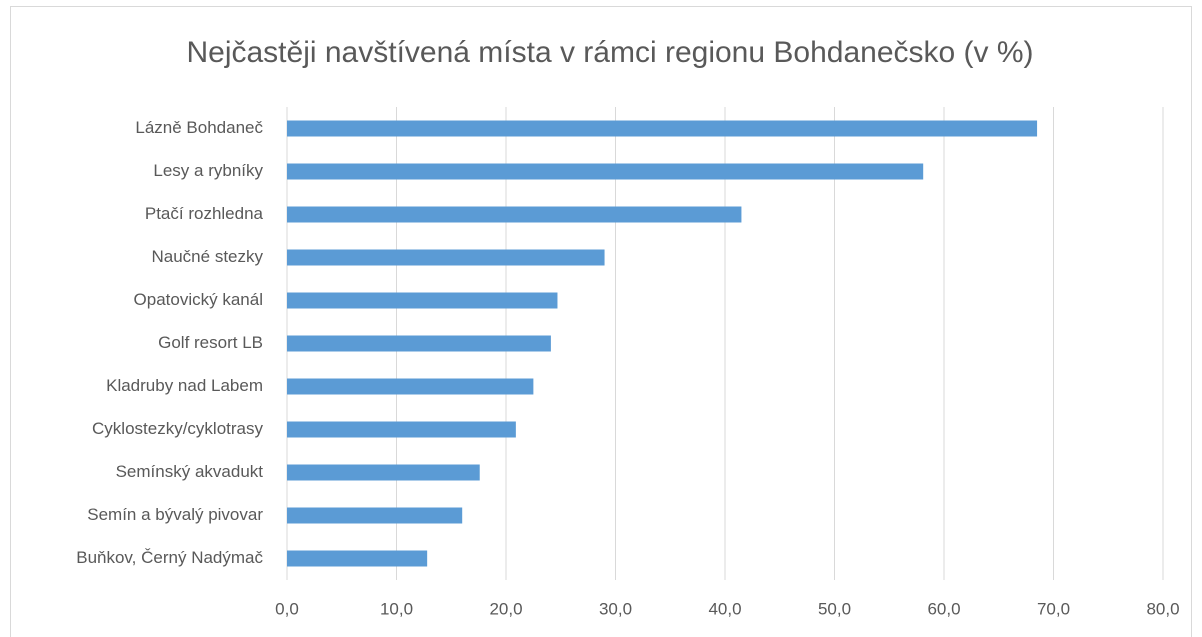  Describe the element at coordinates (199, 127) in the screenshot. I see `y-tick-label: Lázně Bohdaneč` at that location.